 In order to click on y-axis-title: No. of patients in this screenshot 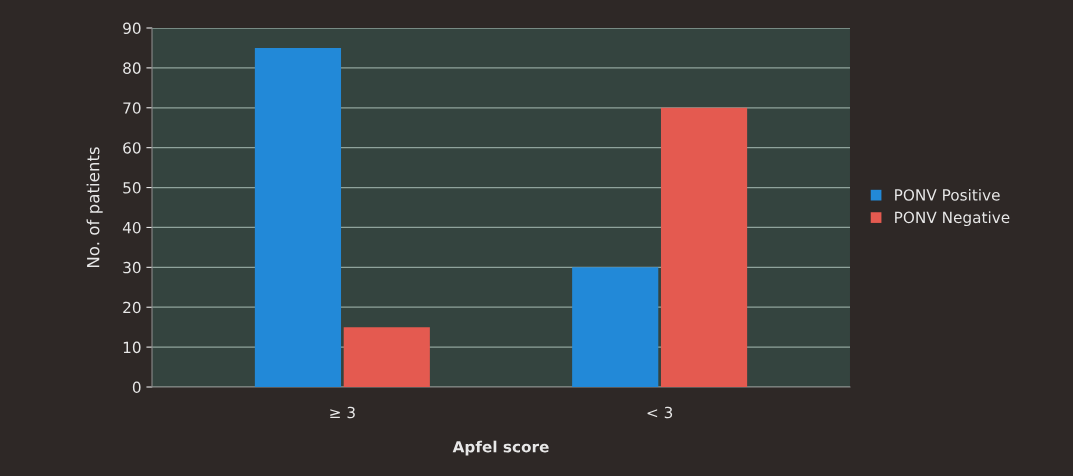, I will do `click(94, 207)`.